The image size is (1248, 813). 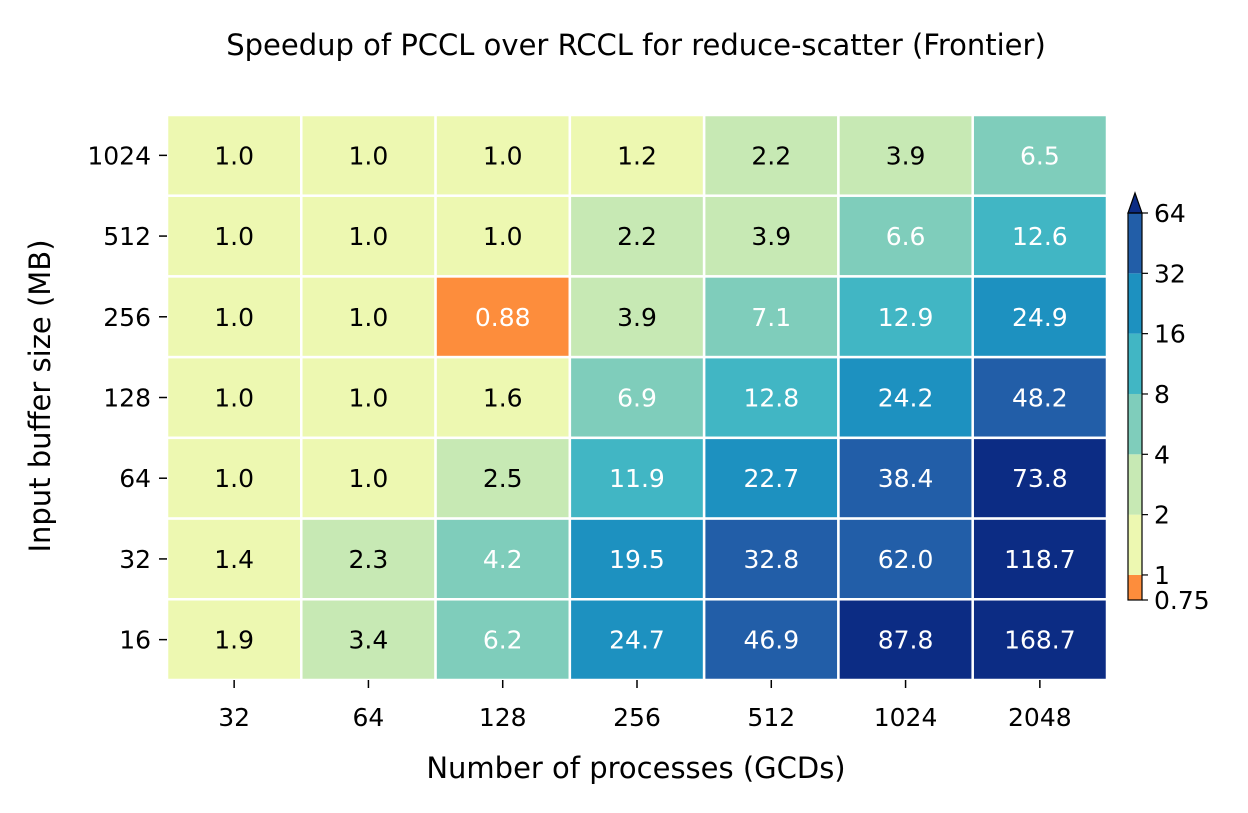 I want to click on colorbar-tick-label: 2, so click(x=1162, y=515).